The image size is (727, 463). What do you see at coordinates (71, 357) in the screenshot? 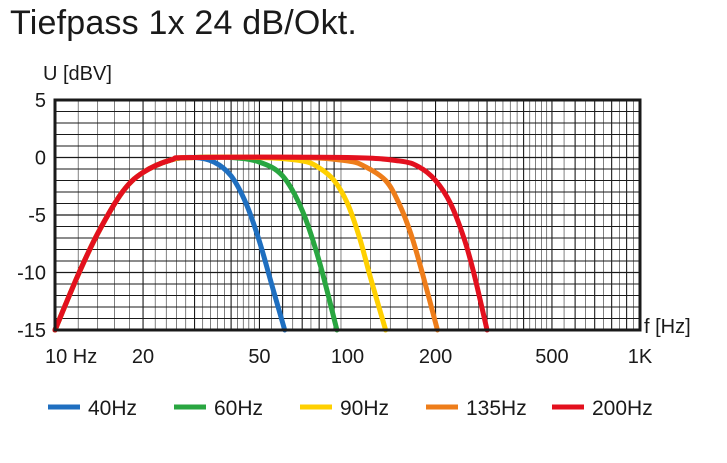
I see `x-tick-label: 10 Hz` at bounding box center [71, 357].